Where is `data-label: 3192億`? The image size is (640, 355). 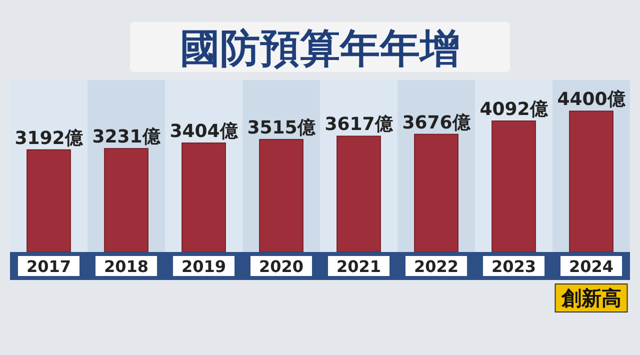
data-label: 3192億 is located at coordinates (49, 138).